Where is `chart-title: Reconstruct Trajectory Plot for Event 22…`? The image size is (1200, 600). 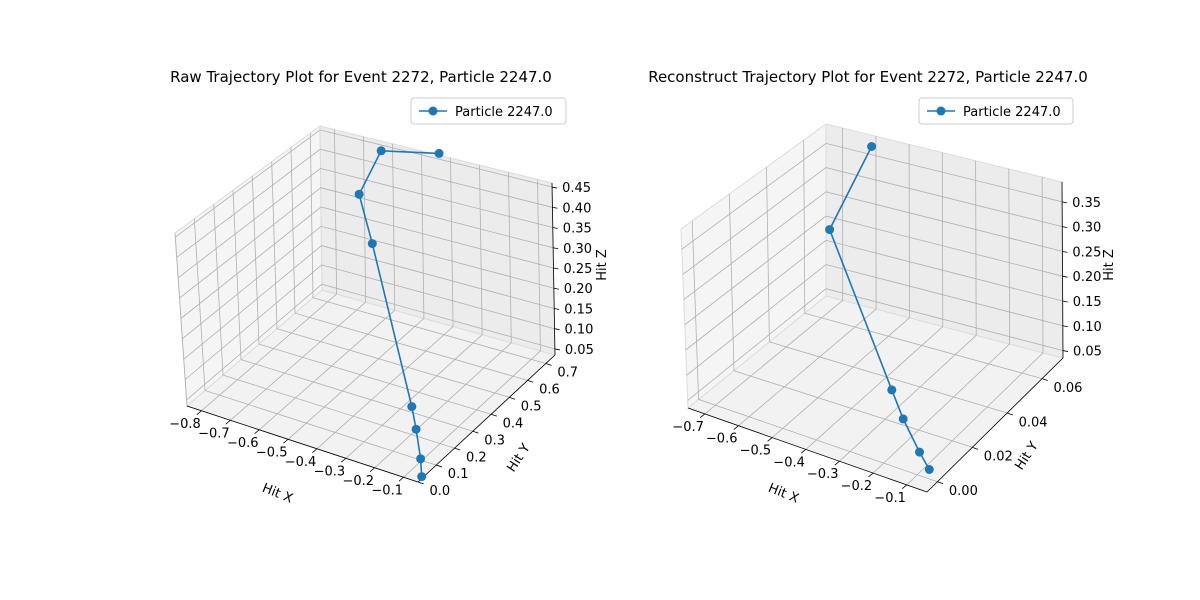 chart-title: Reconstruct Trajectory Plot for Event 22… is located at coordinates (868, 77).